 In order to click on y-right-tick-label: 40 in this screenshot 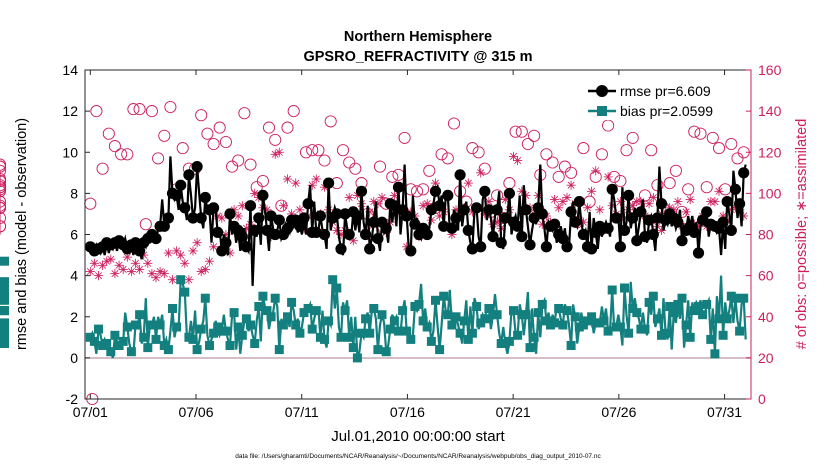, I will do `click(766, 317)`.